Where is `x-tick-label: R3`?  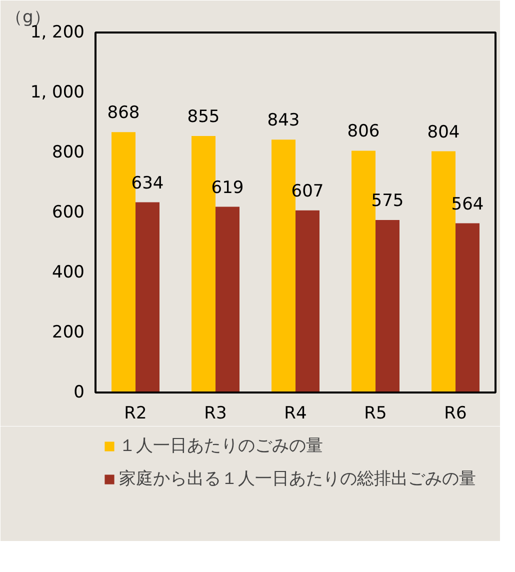
x-tick-label: R3 is located at coordinates (215, 414).